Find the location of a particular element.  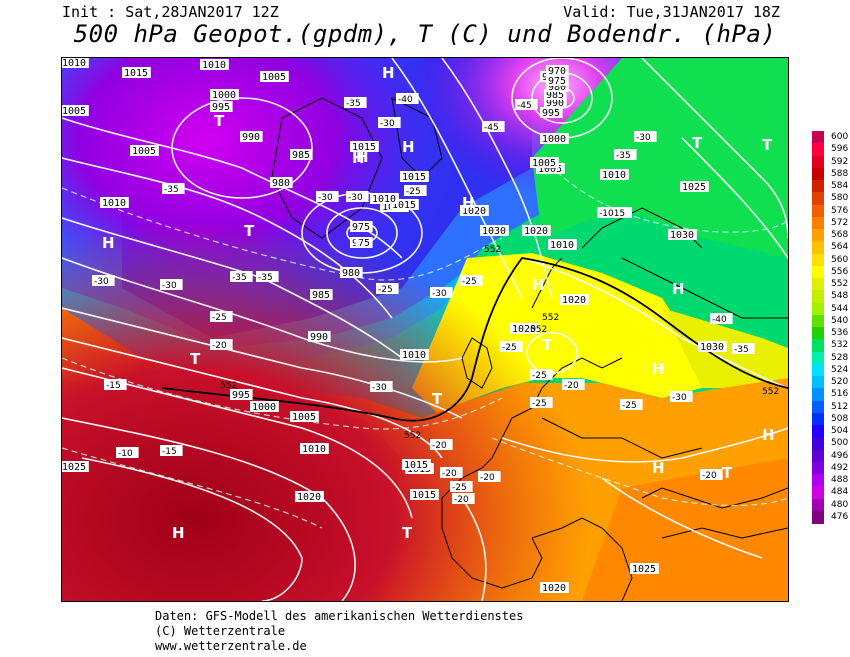

pressure-label: 980 is located at coordinates (557, 87).